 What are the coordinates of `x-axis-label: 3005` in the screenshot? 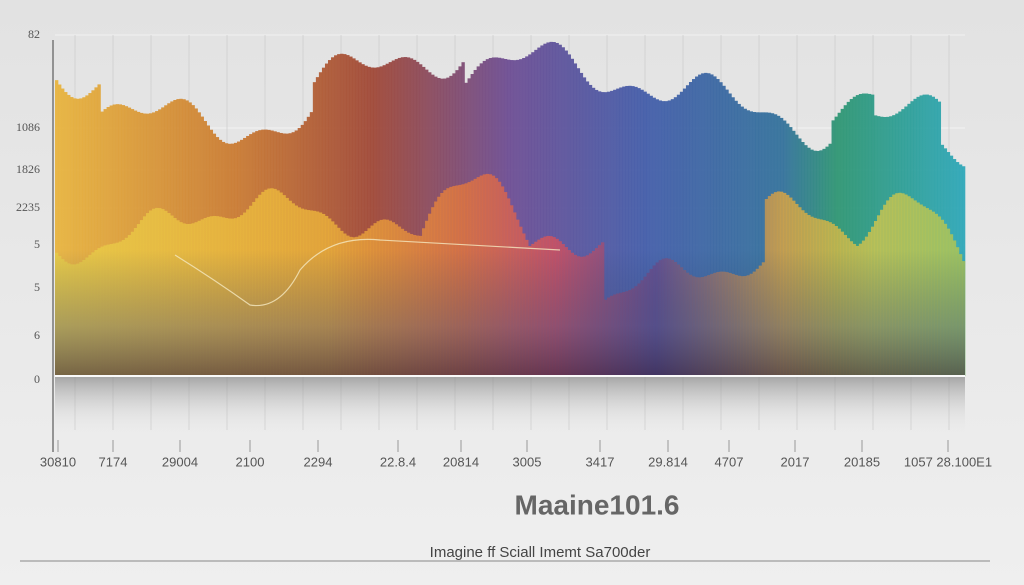 It's located at (527, 461).